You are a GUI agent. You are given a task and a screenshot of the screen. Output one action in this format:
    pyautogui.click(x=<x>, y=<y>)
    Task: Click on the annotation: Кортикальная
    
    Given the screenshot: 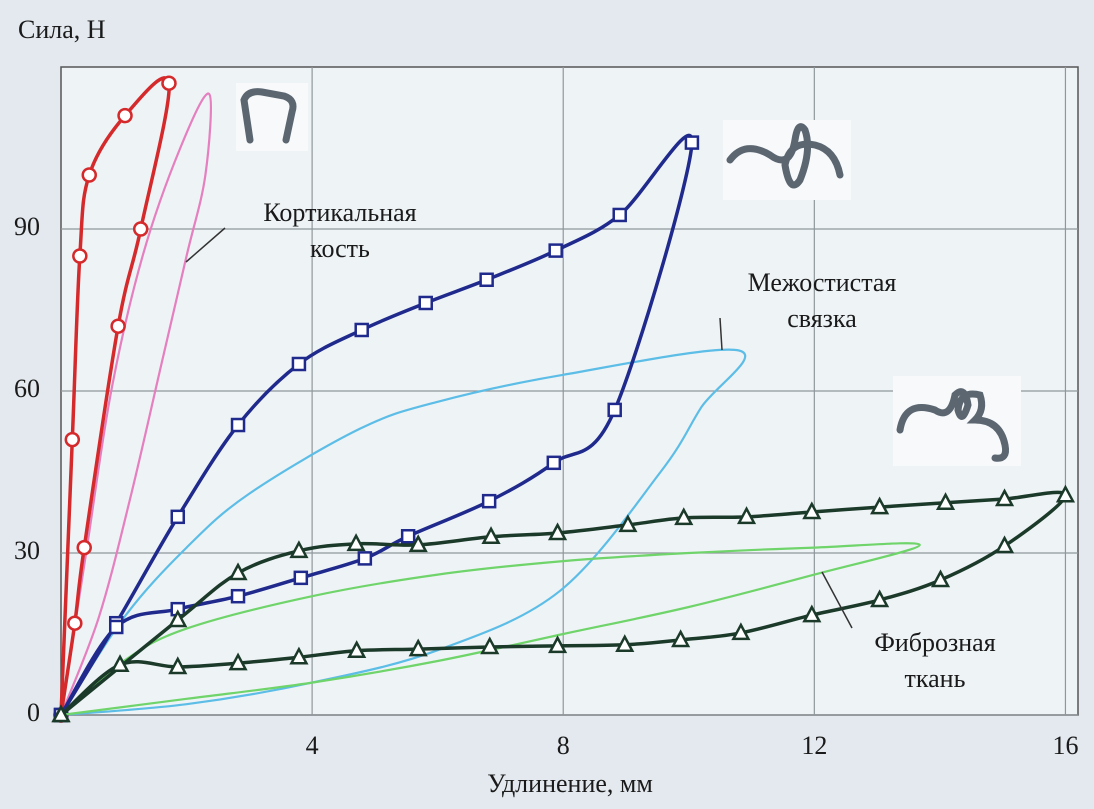 What is the action you would take?
    pyautogui.click(x=339, y=212)
    